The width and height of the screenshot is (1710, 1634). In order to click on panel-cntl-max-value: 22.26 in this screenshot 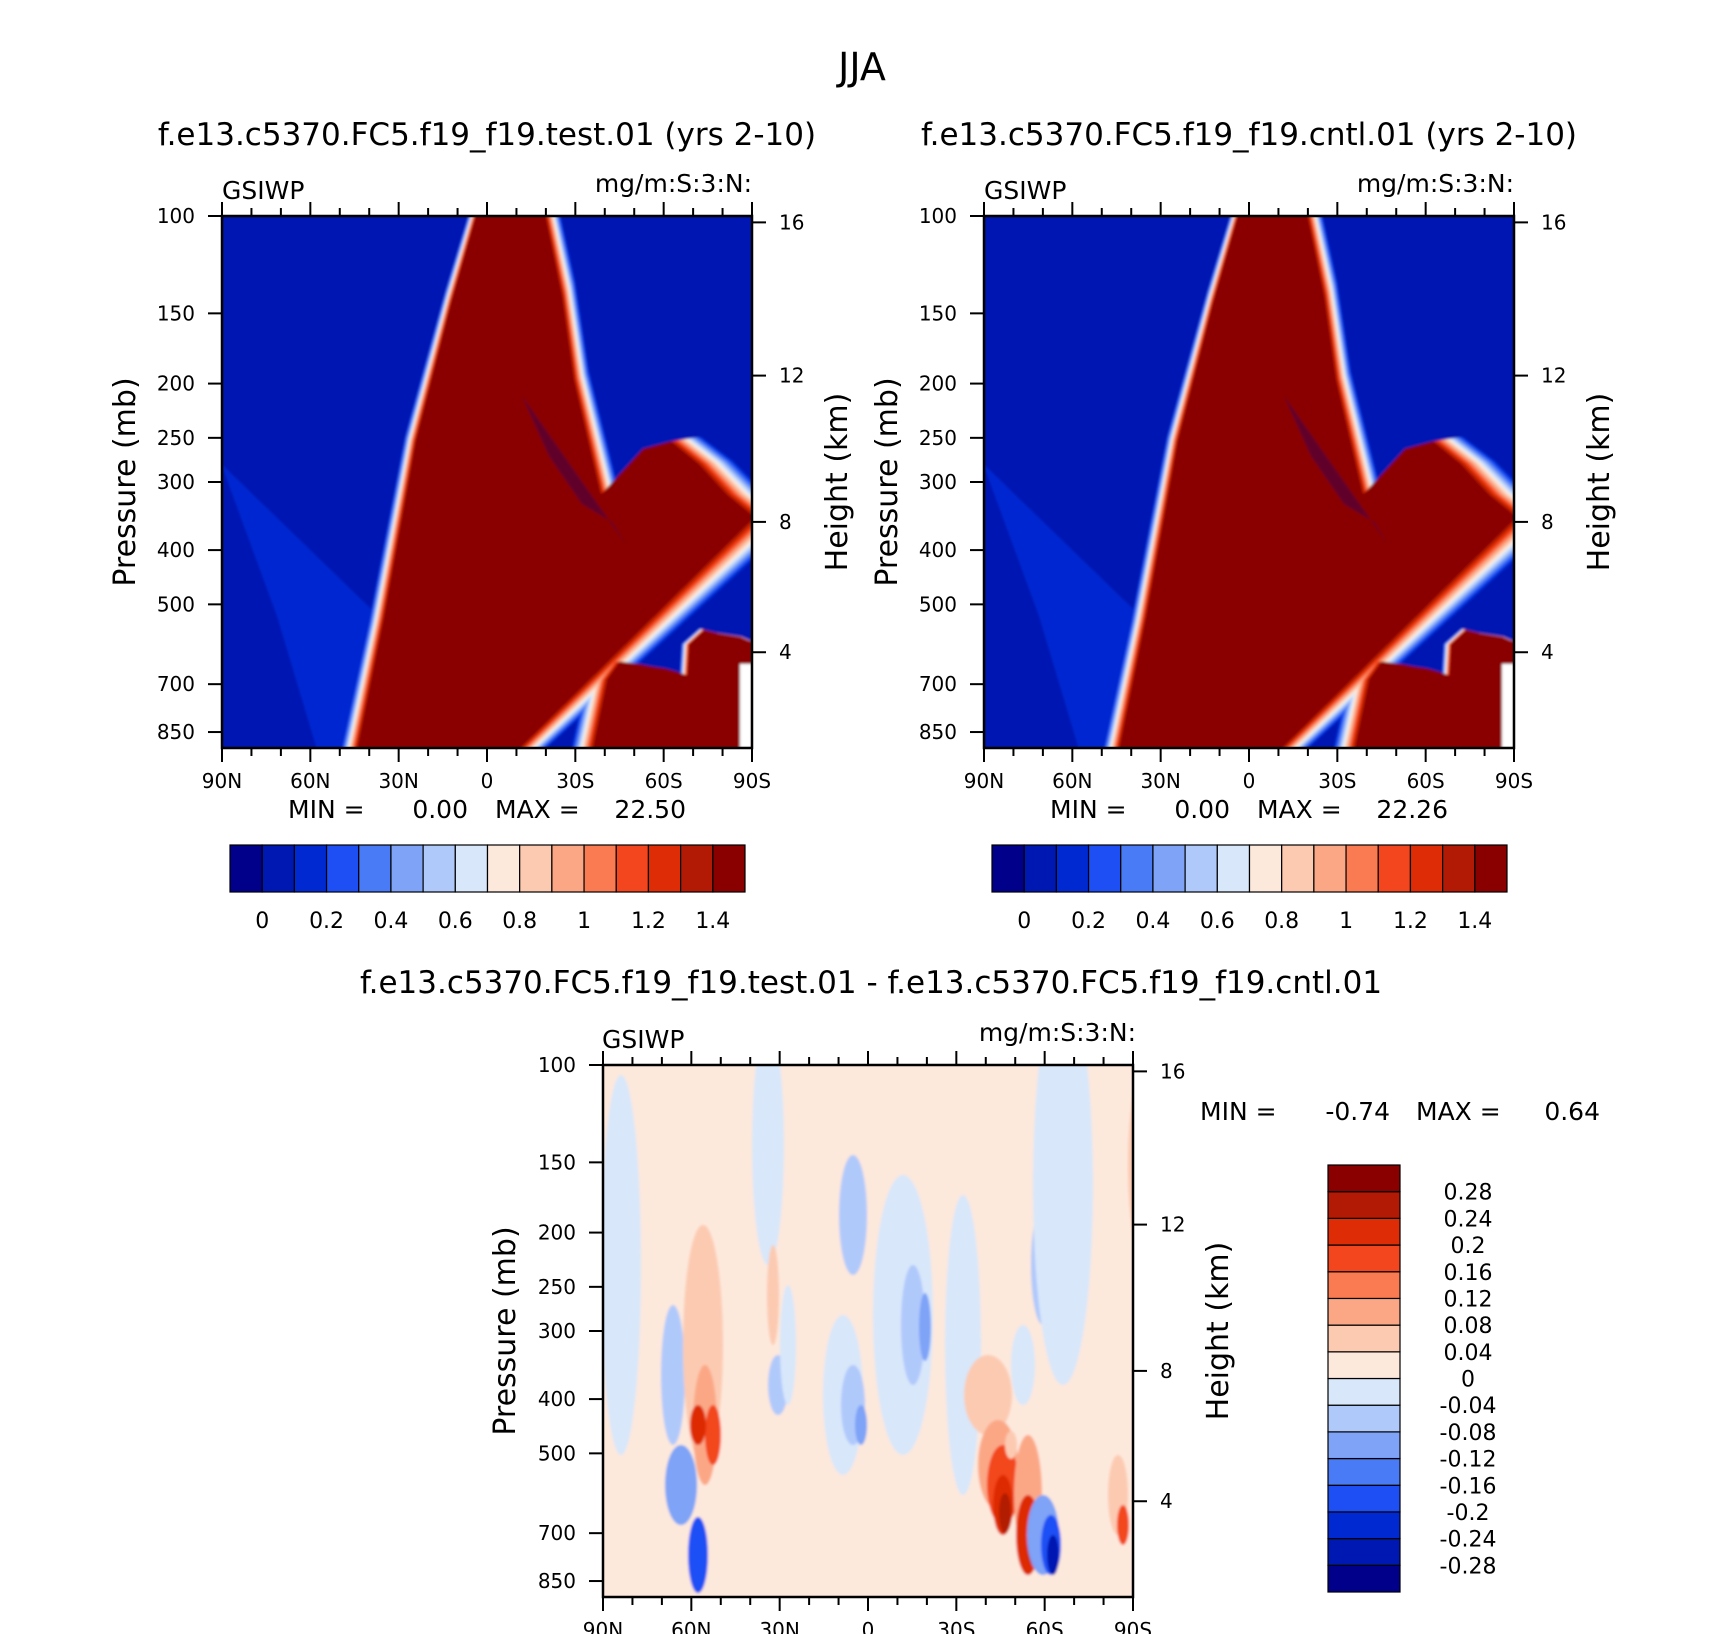, I will do `click(1412, 809)`.